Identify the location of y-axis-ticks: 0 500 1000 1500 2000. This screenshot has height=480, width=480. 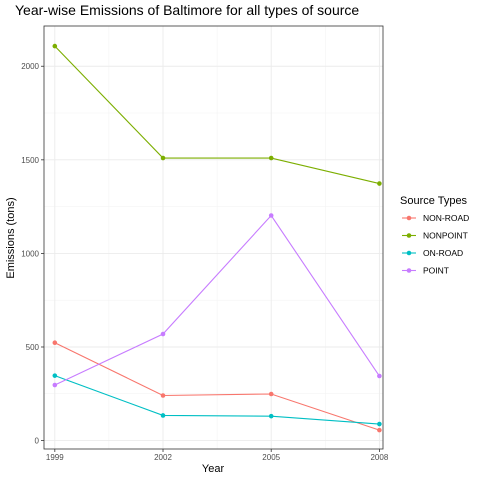
(32, 254).